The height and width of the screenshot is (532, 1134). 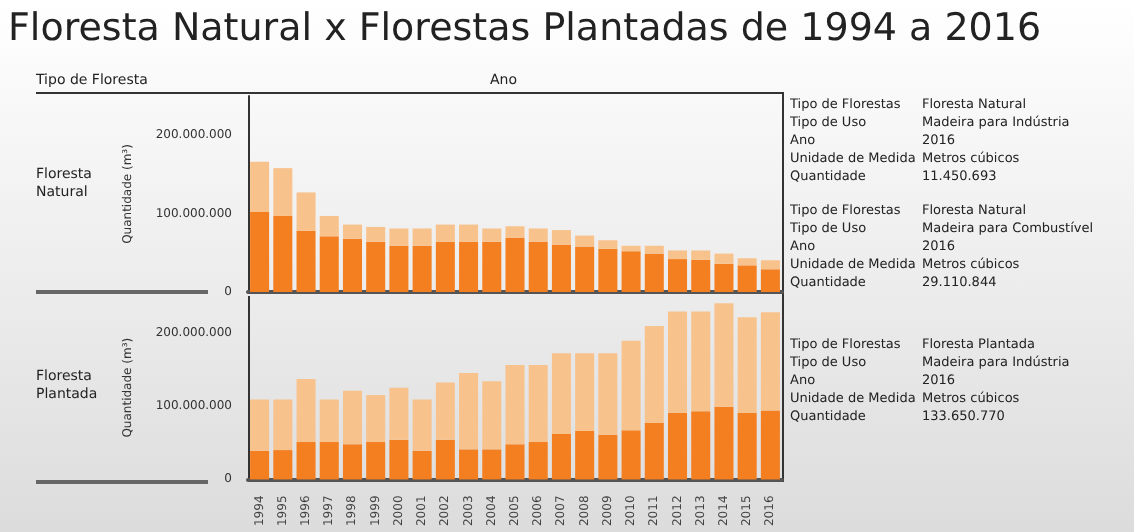 I want to click on chart-title: Floresta Natural x Florestas Plantadas de 1994 a 2016, so click(x=525, y=28).